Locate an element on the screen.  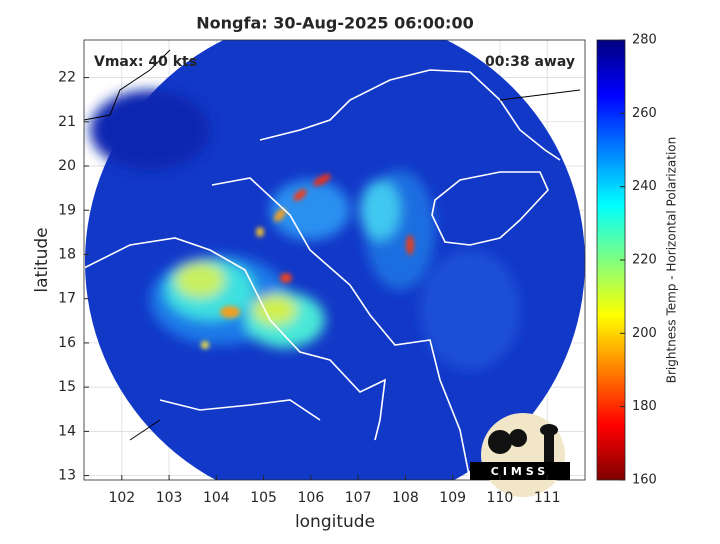
y-tick-label: 19 is located at coordinates (67, 210).